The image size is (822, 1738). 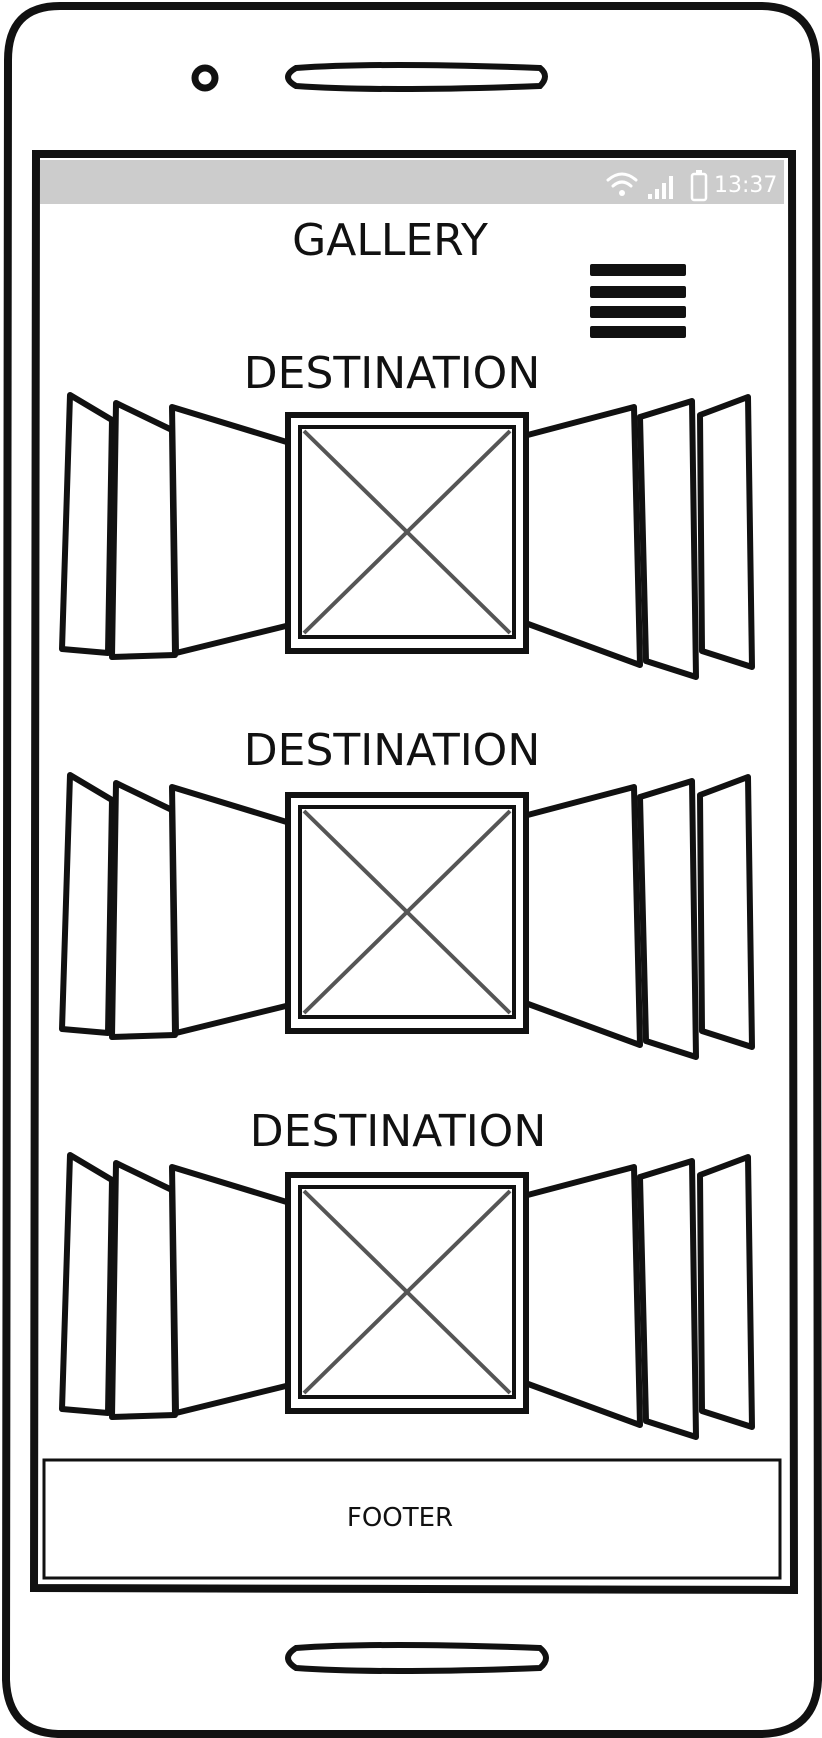 What do you see at coordinates (390, 240) in the screenshot?
I see `page-title: GALLERY` at bounding box center [390, 240].